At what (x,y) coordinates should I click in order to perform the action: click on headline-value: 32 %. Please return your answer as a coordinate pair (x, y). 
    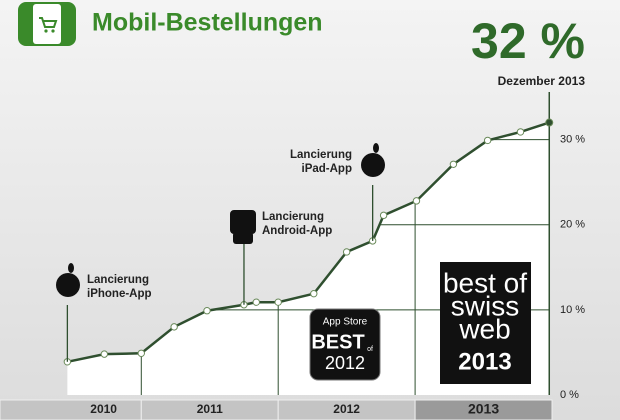
    Looking at the image, I should click on (528, 41).